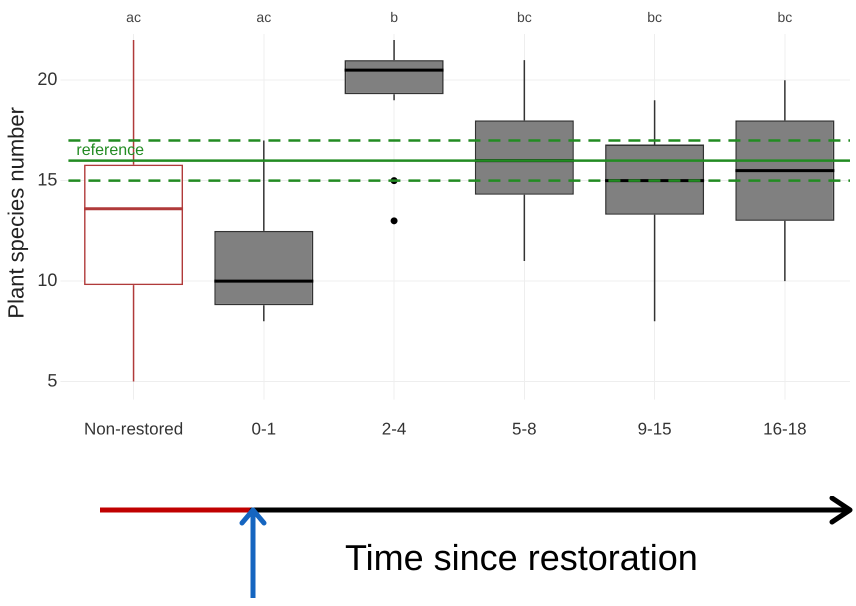 This screenshot has height=606, width=856. Describe the element at coordinates (394, 16) in the screenshot. I see `text: b` at that location.